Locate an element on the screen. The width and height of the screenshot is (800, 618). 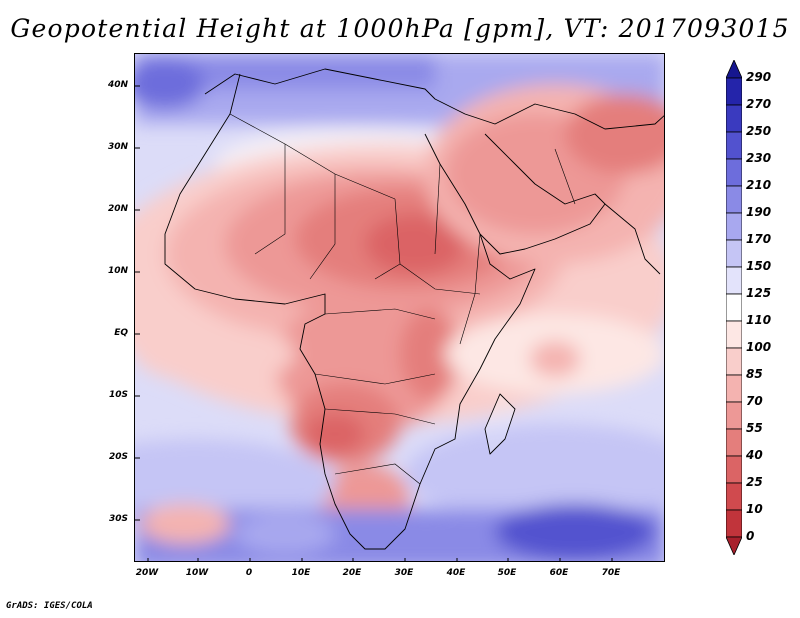
lon-label-50e: 50E is located at coordinates (507, 573).